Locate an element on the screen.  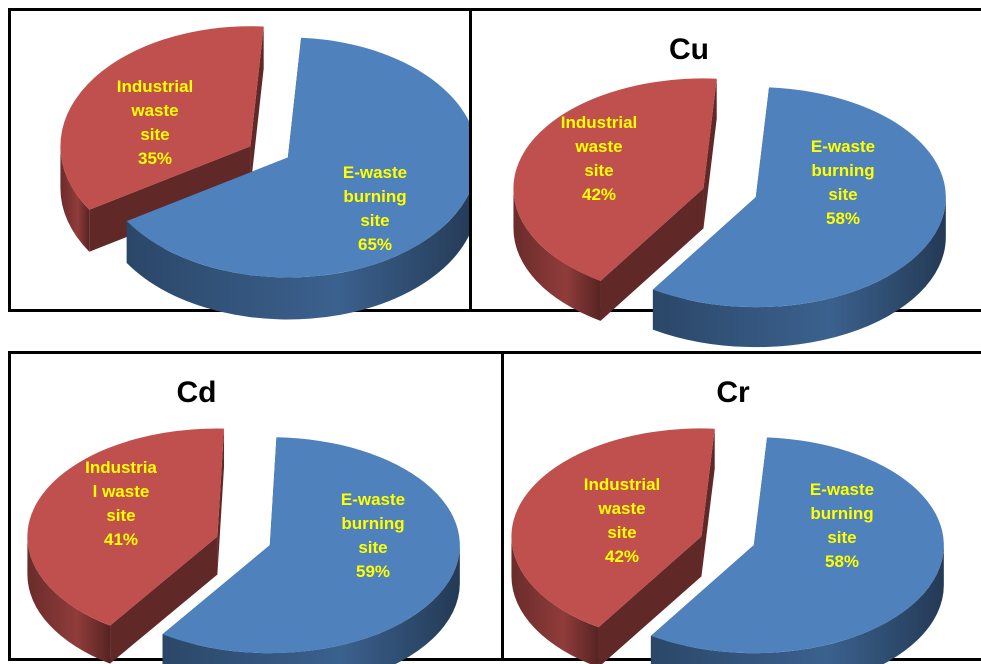
cr-industrial-slice is located at coordinates (613, 546).